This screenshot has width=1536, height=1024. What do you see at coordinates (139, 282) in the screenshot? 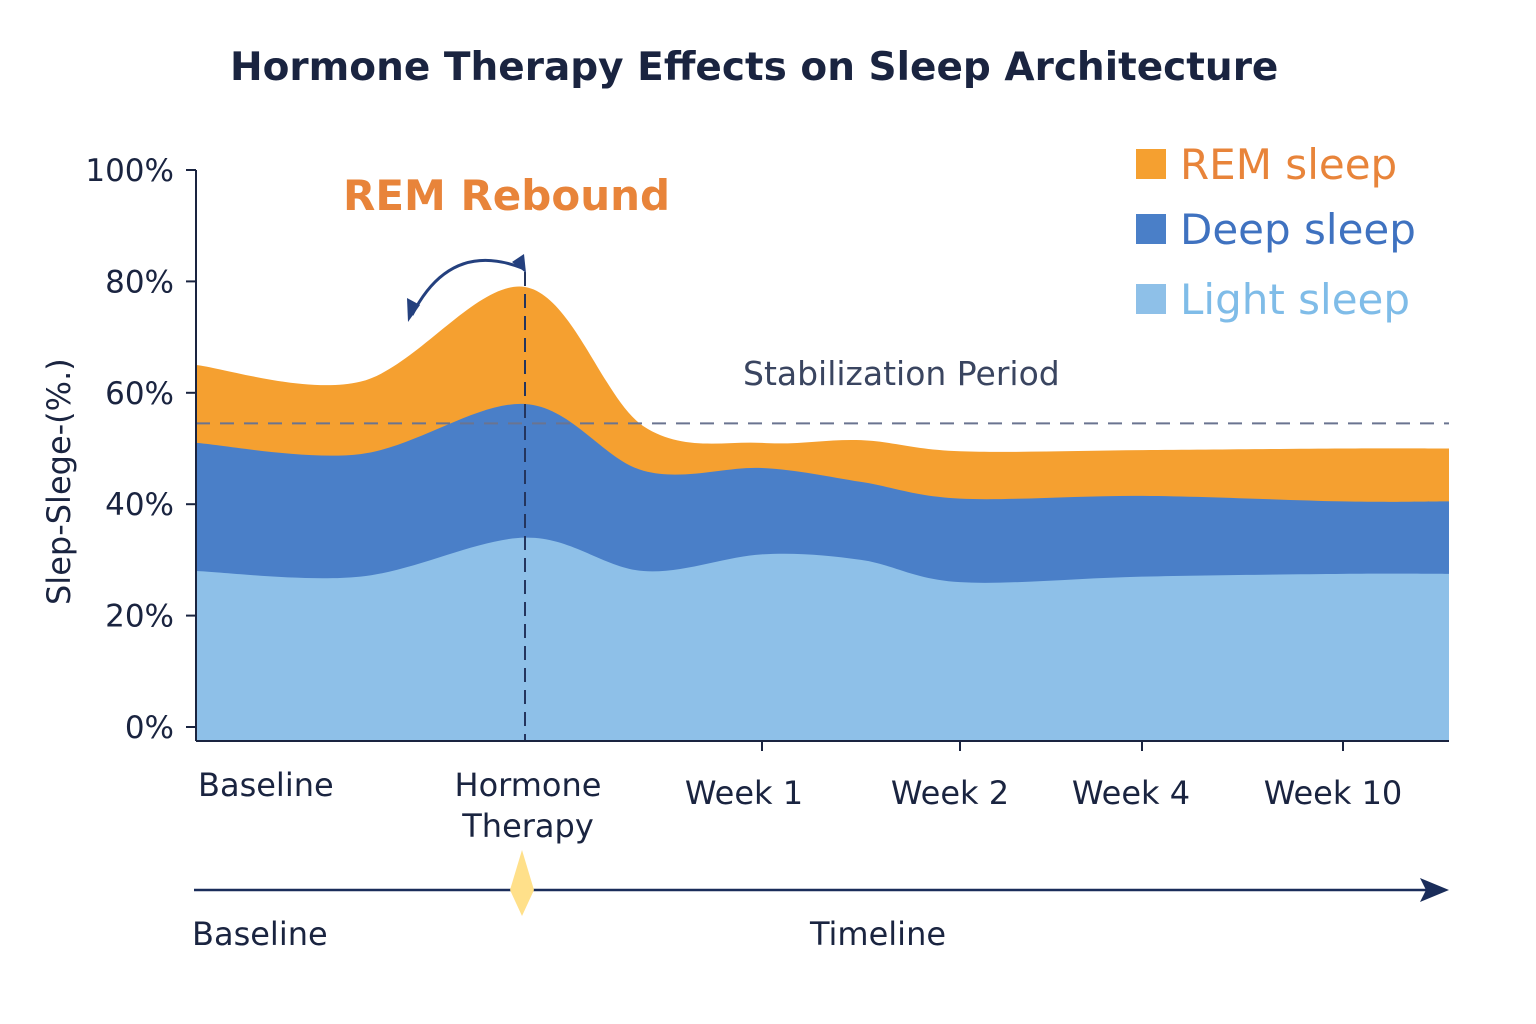
I see `y-tick-label: 80%` at bounding box center [139, 282].